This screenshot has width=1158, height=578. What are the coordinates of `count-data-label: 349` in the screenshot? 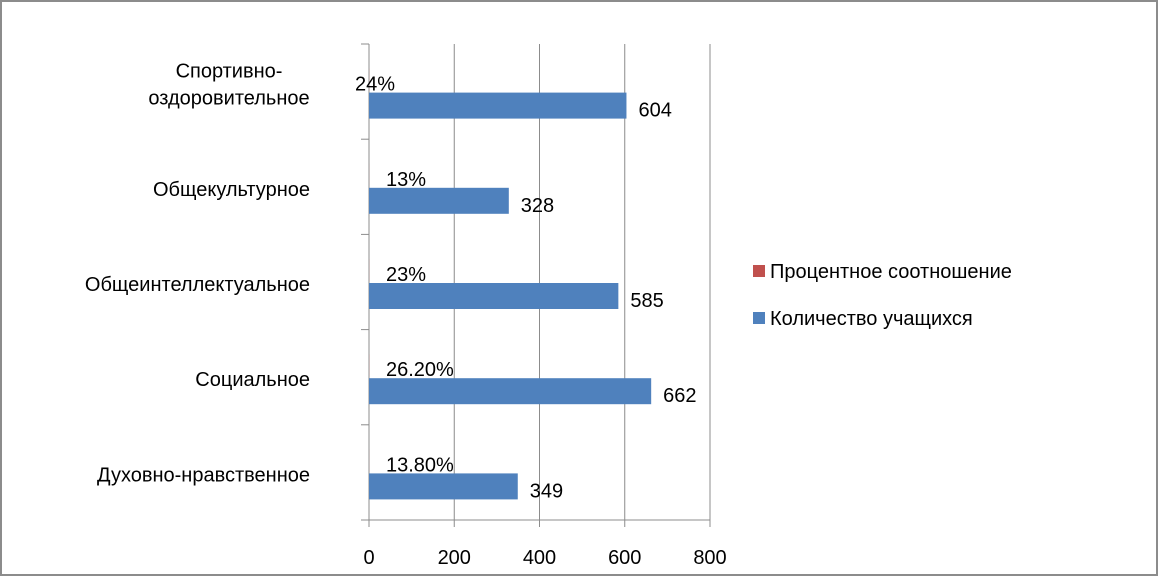 It's located at (546, 491).